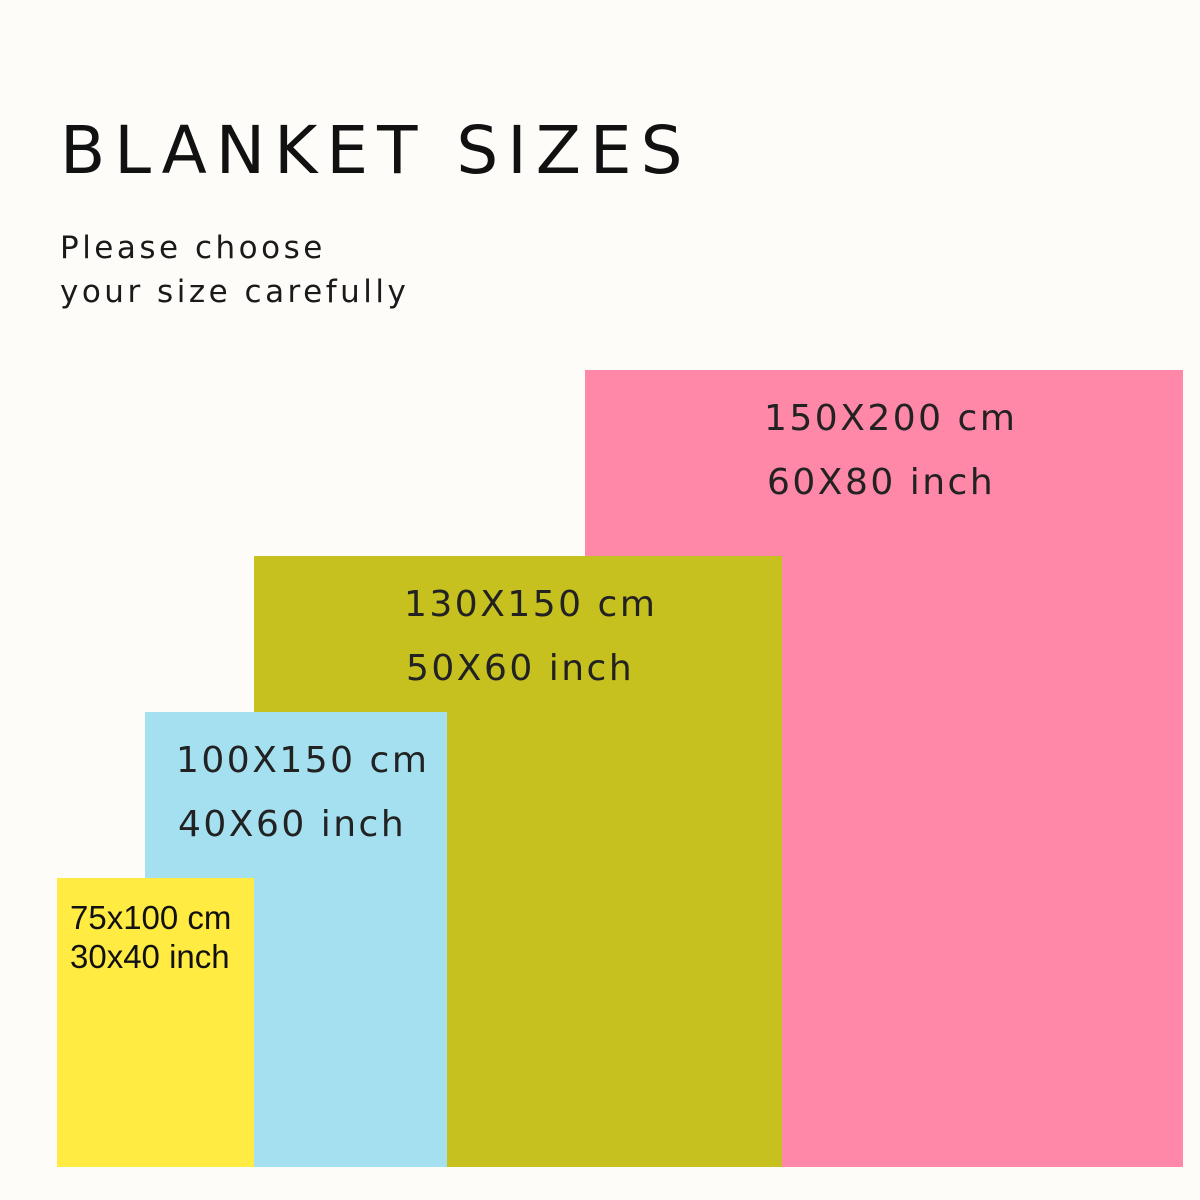 The height and width of the screenshot is (1200, 1200). What do you see at coordinates (520, 668) in the screenshot?
I see `size-130x150-inch-label: 50X60 inch` at bounding box center [520, 668].